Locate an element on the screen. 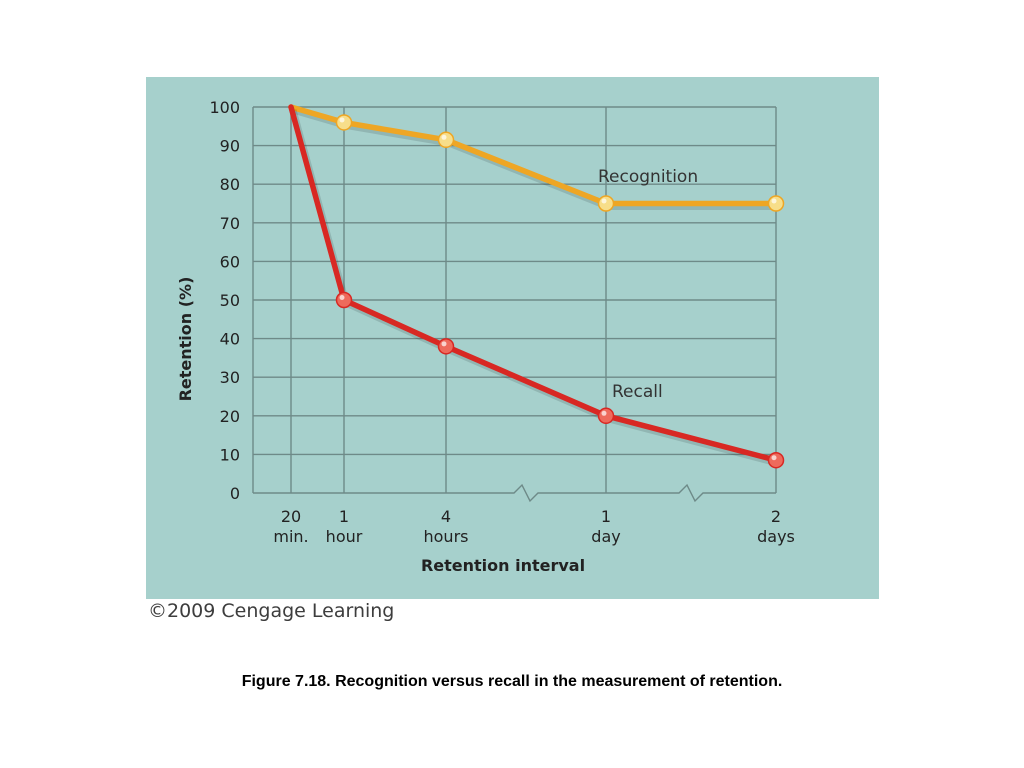  y-tick-label: 30 is located at coordinates (230, 377).